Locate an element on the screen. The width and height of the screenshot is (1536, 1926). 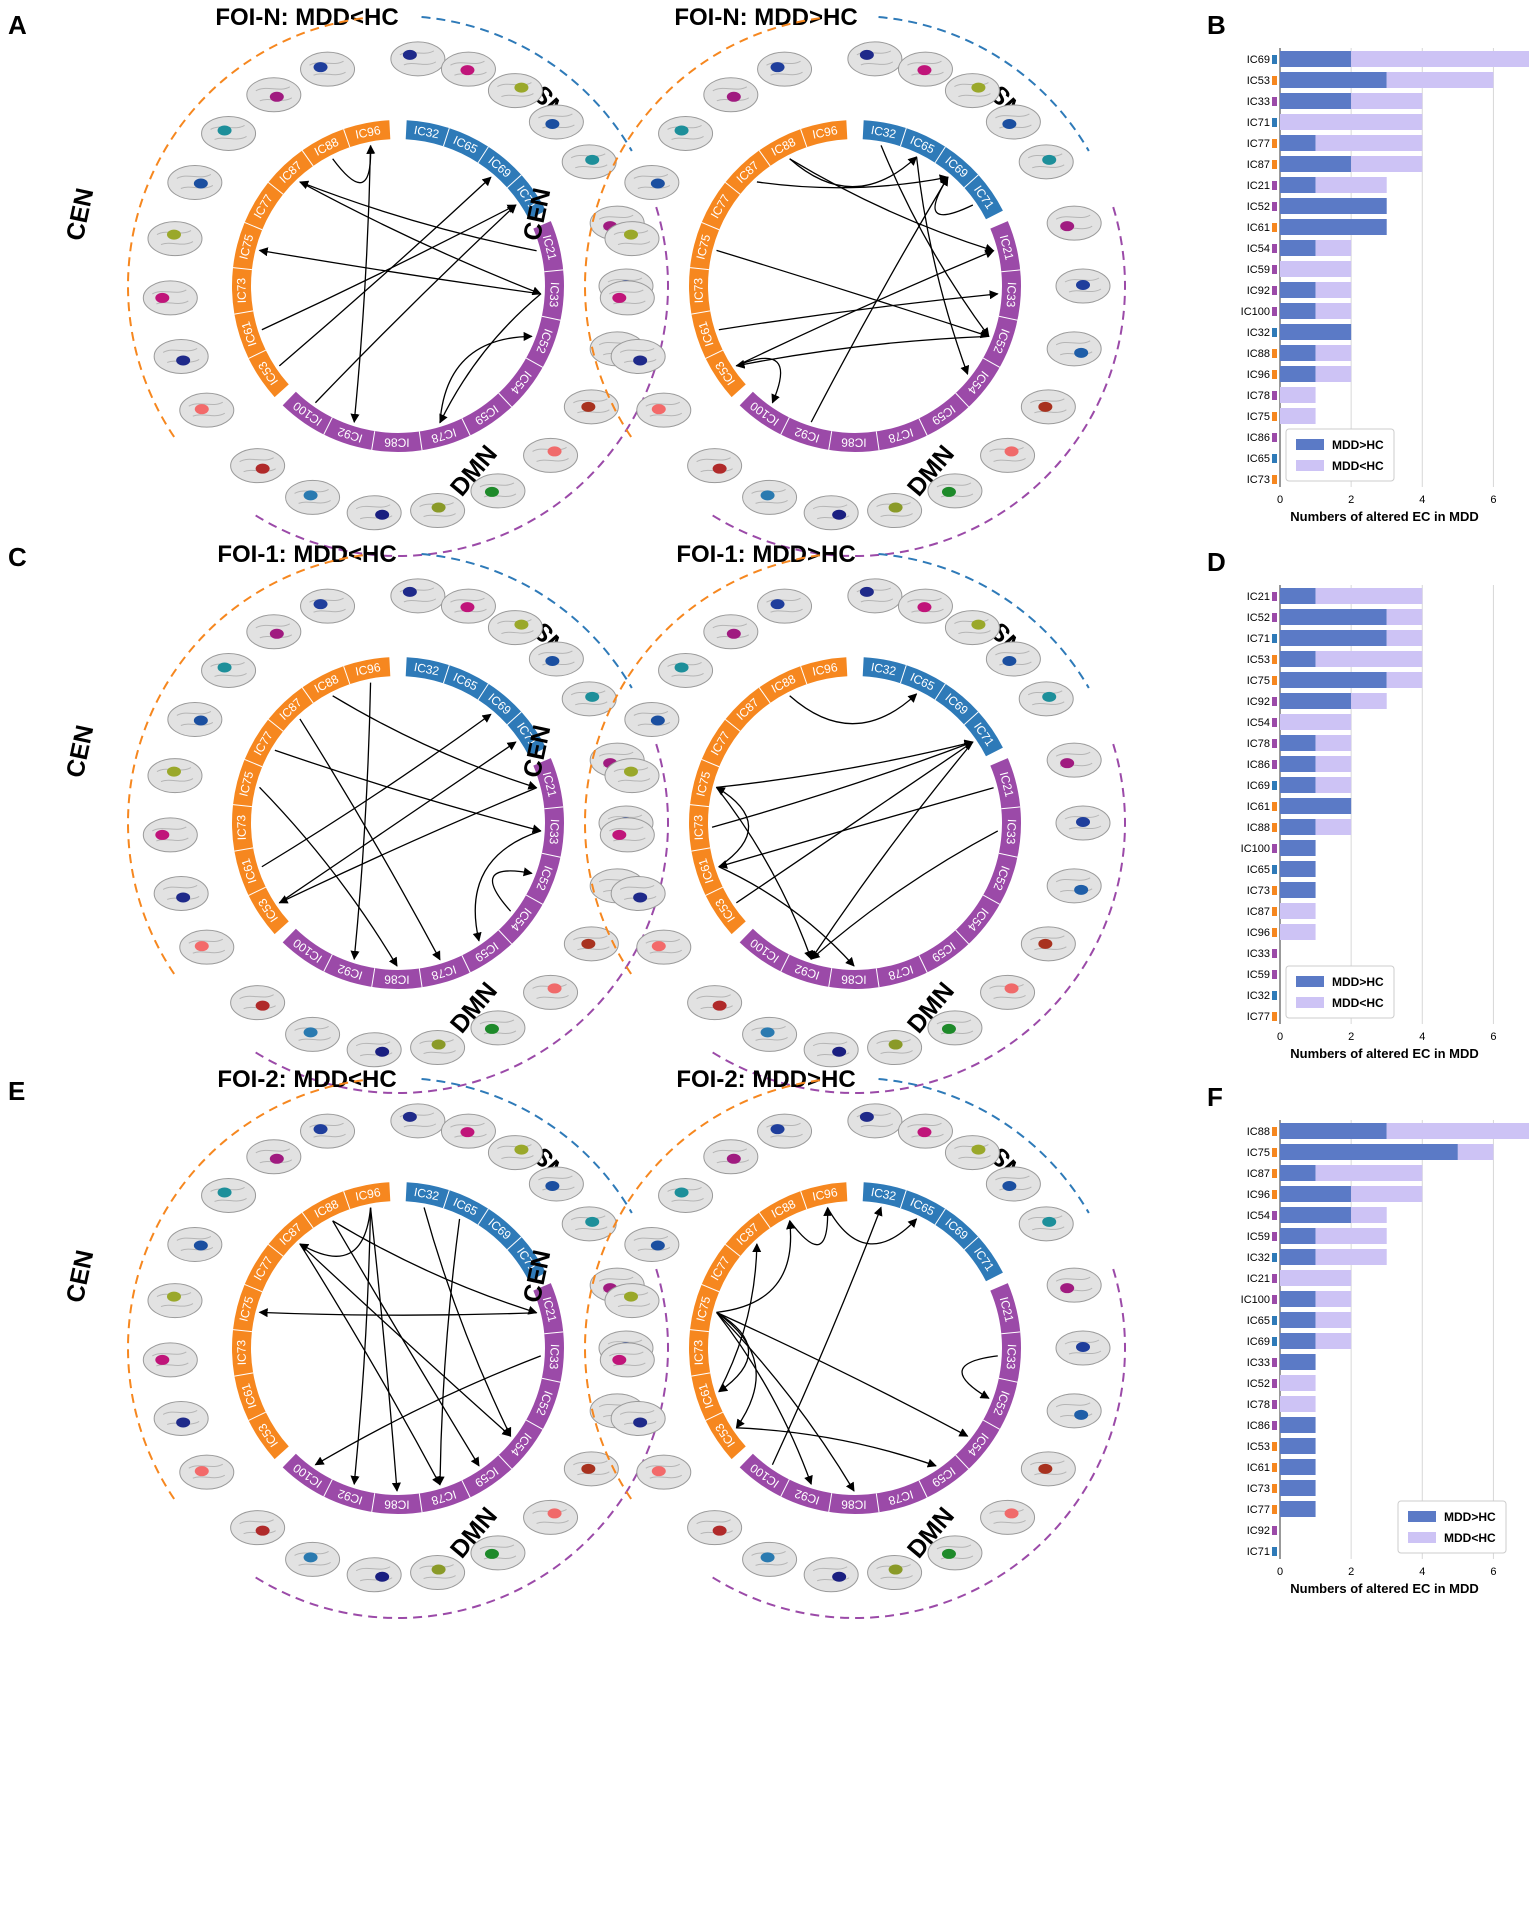
category-label: IC96 is located at coordinates (1258, 933).